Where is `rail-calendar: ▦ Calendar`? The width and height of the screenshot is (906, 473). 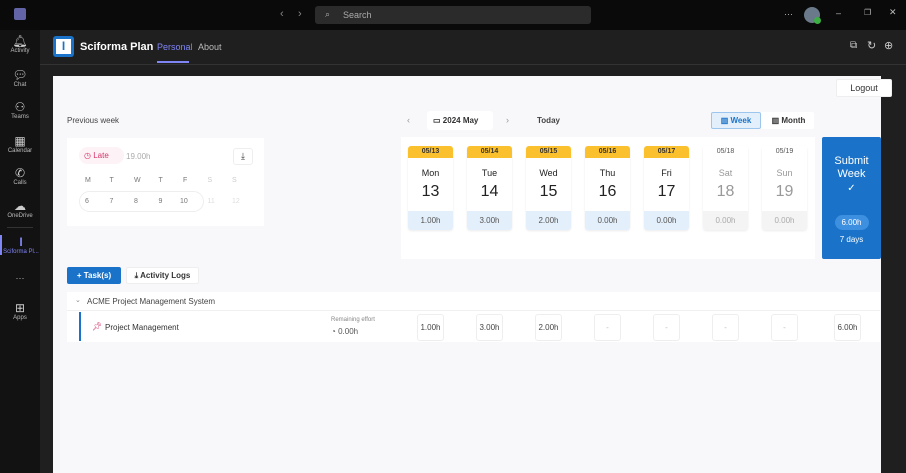 rail-calendar: ▦ Calendar is located at coordinates (20, 144).